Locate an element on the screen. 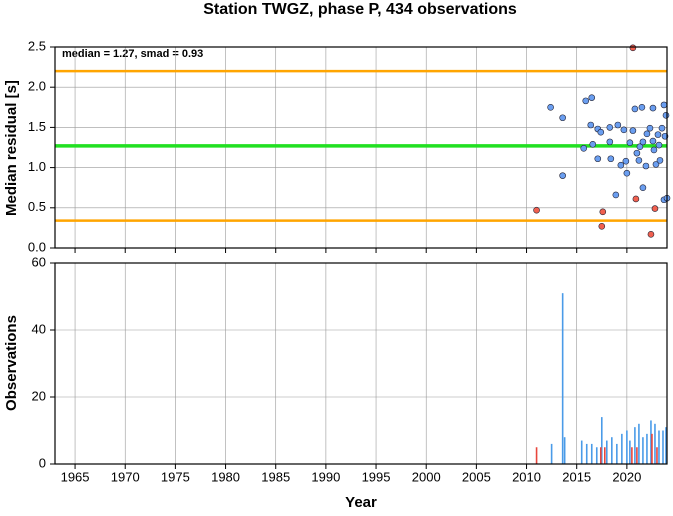 Image resolution: width=673 pixels, height=516 pixels. x-tick-label: 1985 is located at coordinates (275, 476).